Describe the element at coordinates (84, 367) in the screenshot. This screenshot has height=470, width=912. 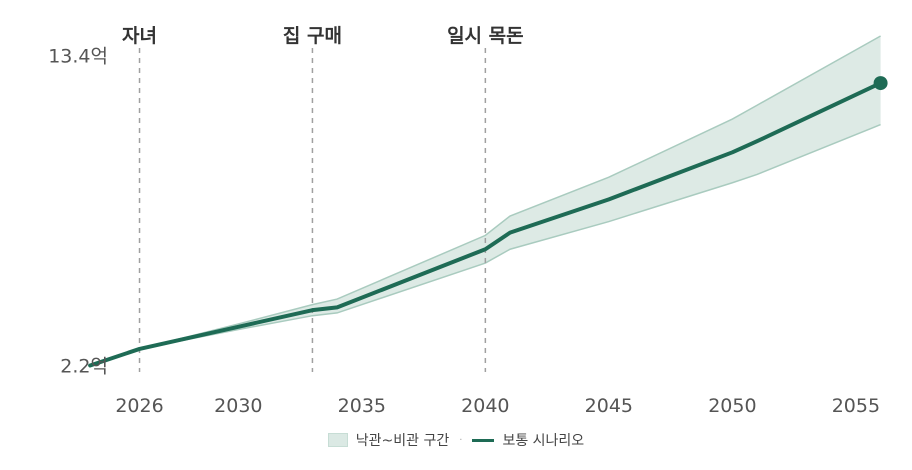
I see `y-tick-label-0: 2.2억` at that location.